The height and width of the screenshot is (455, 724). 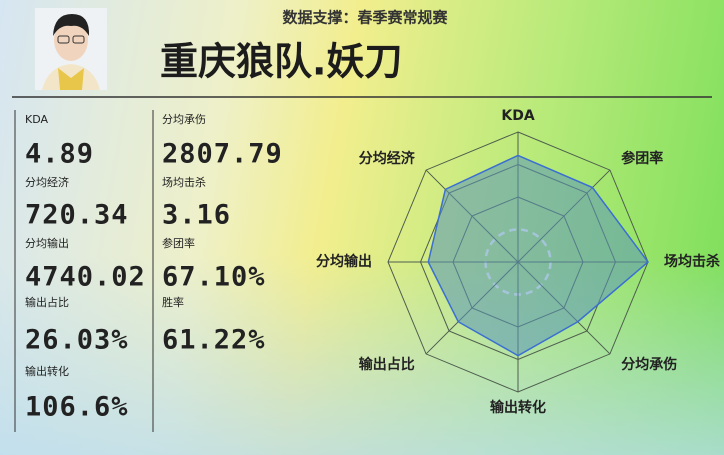 I want to click on axis-label: 场均击杀, so click(x=692, y=261).